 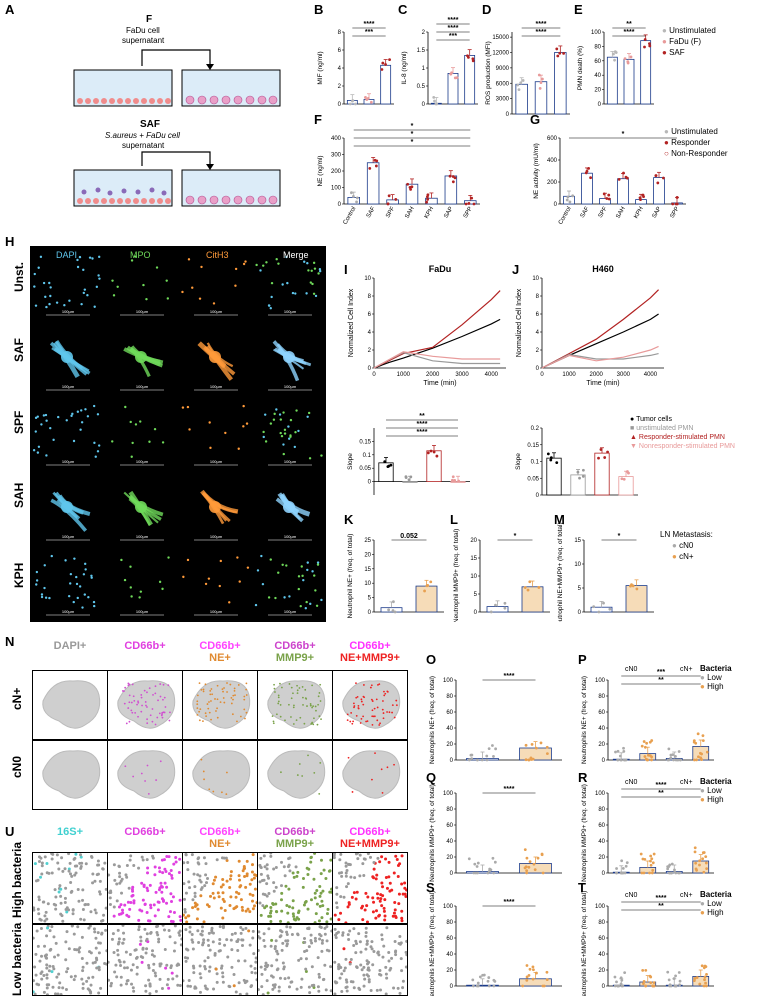 What do you see at coordinates (686, 556) in the screenshot?
I see `legend-klm-item: cN+` at bounding box center [686, 556].